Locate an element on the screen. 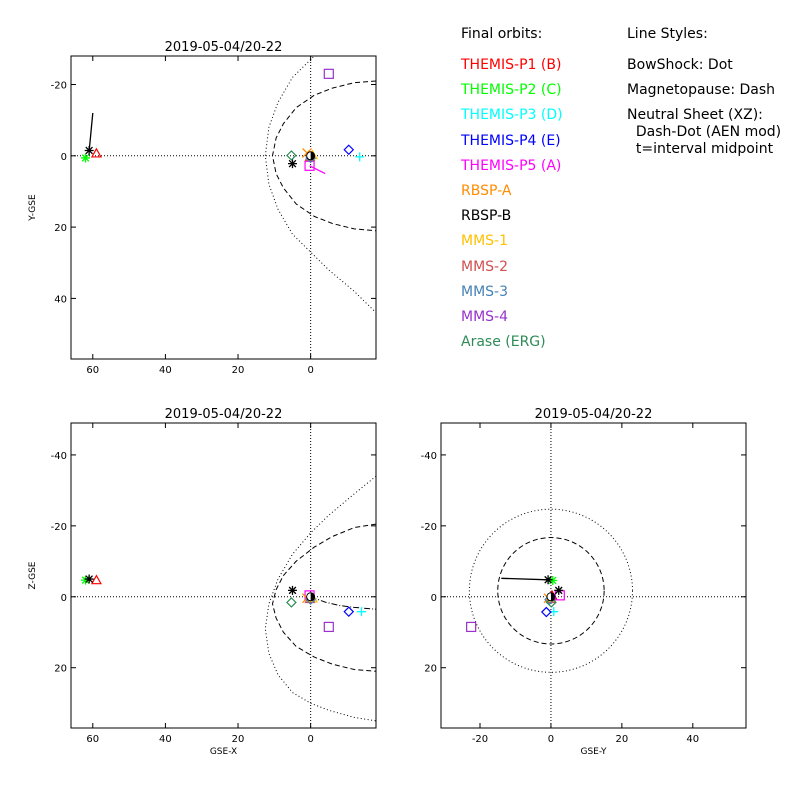  legend-entry: RBSP-B is located at coordinates (486, 216).